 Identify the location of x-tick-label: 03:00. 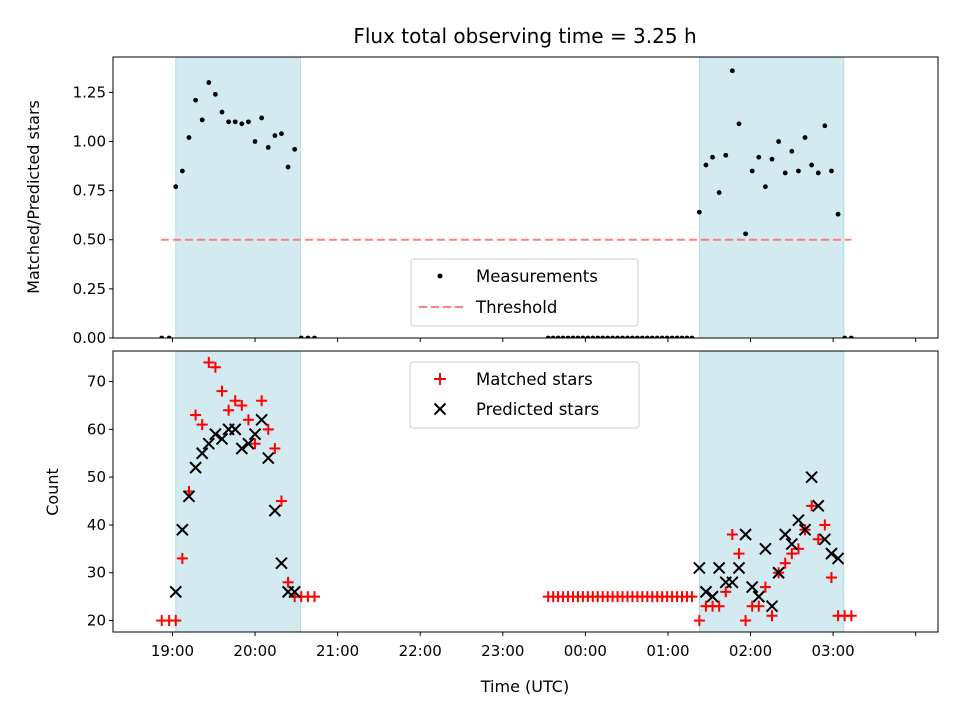
(833, 651).